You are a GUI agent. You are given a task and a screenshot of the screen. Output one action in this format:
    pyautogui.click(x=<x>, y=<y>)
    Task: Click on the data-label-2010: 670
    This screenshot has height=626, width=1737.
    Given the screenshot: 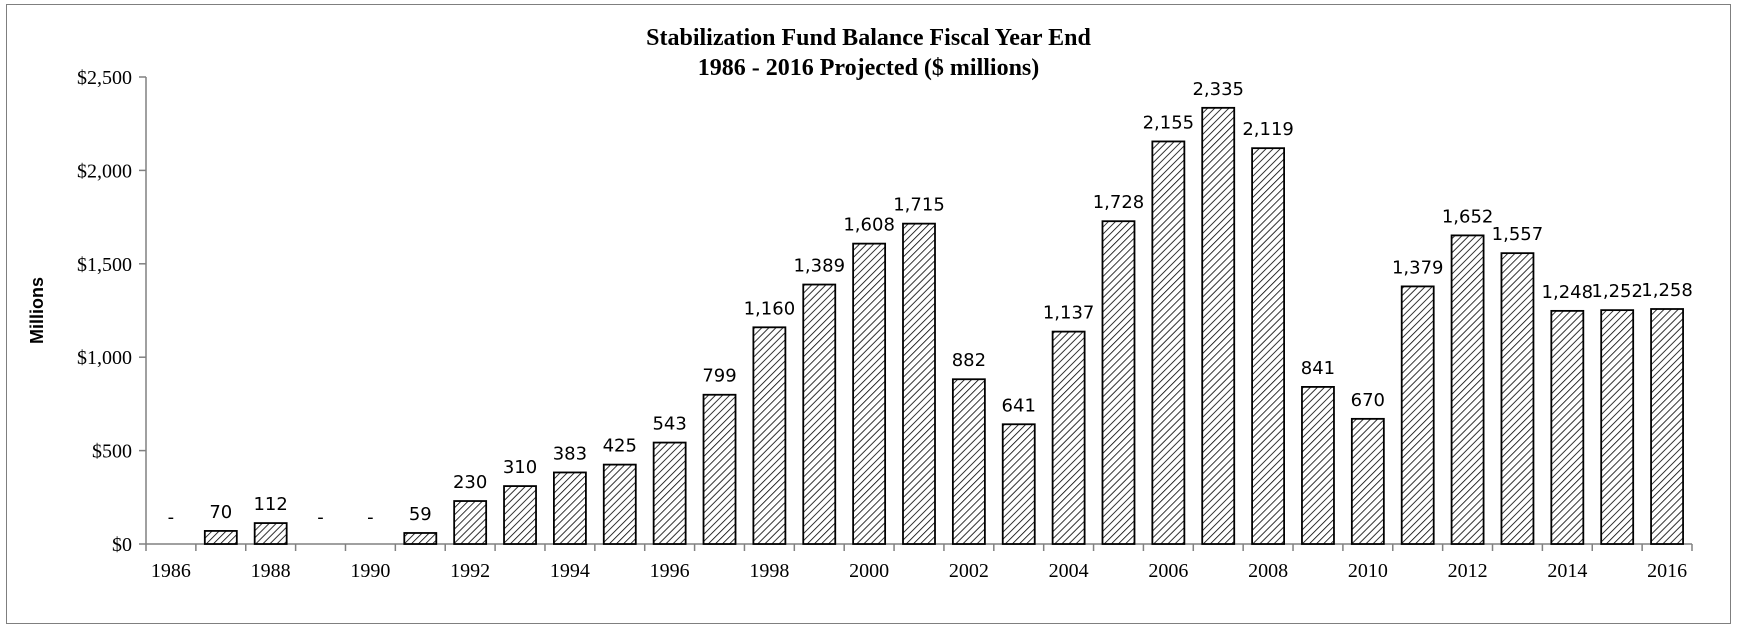 What is the action you would take?
    pyautogui.click(x=1368, y=400)
    